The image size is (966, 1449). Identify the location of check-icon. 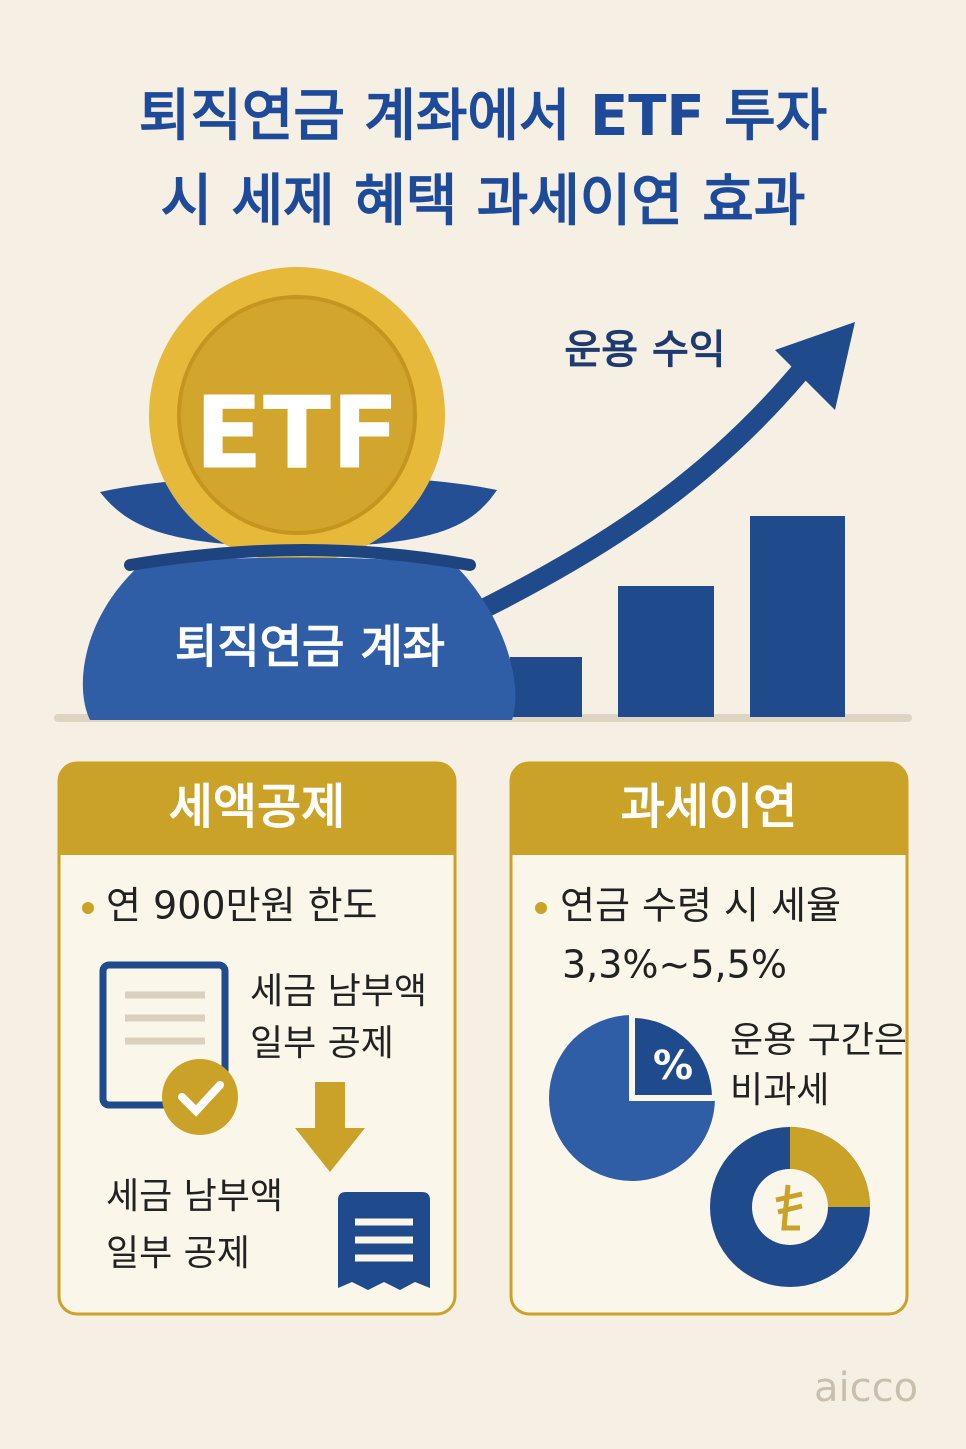
(200, 1097).